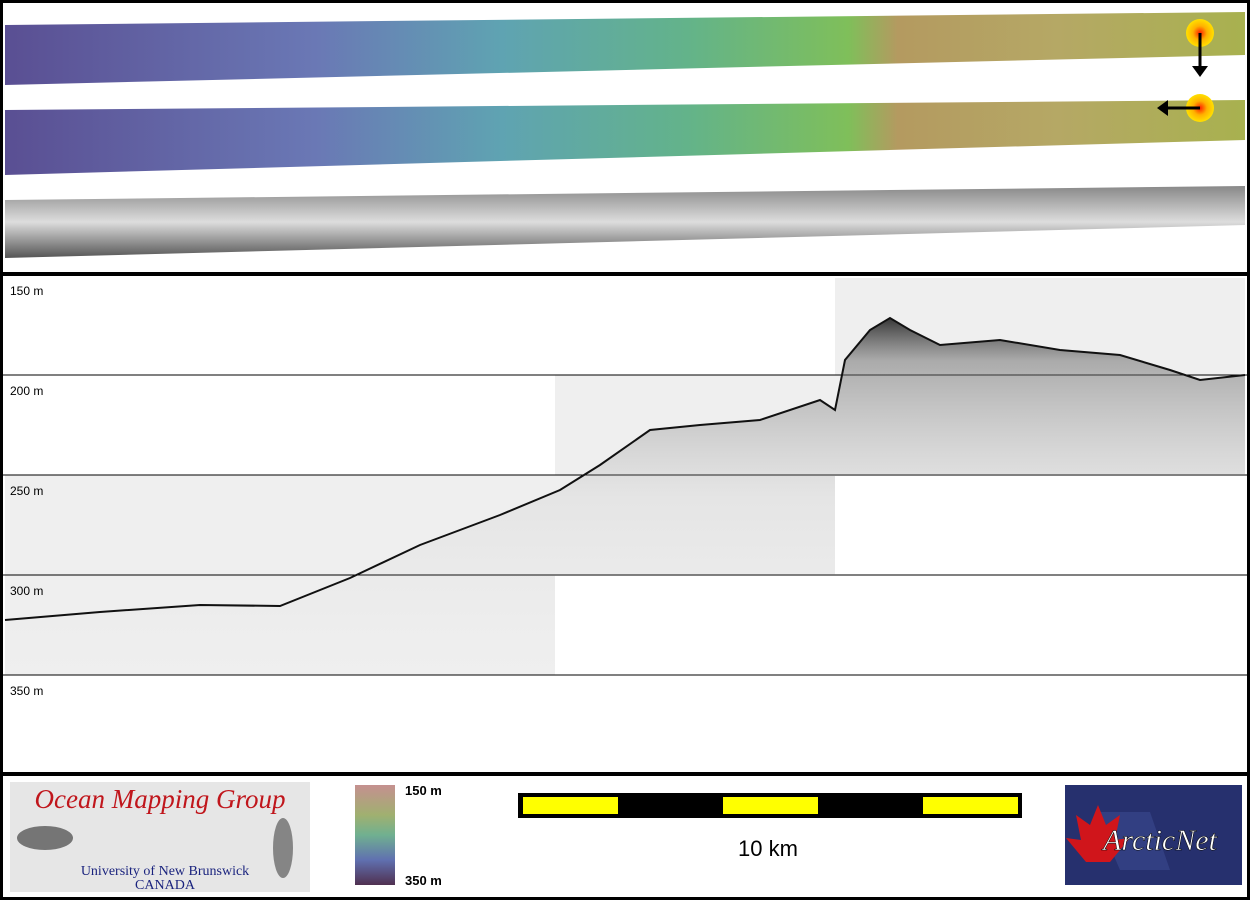  What do you see at coordinates (423, 790) in the screenshot?
I see `colorbar-label: 150 m` at bounding box center [423, 790].